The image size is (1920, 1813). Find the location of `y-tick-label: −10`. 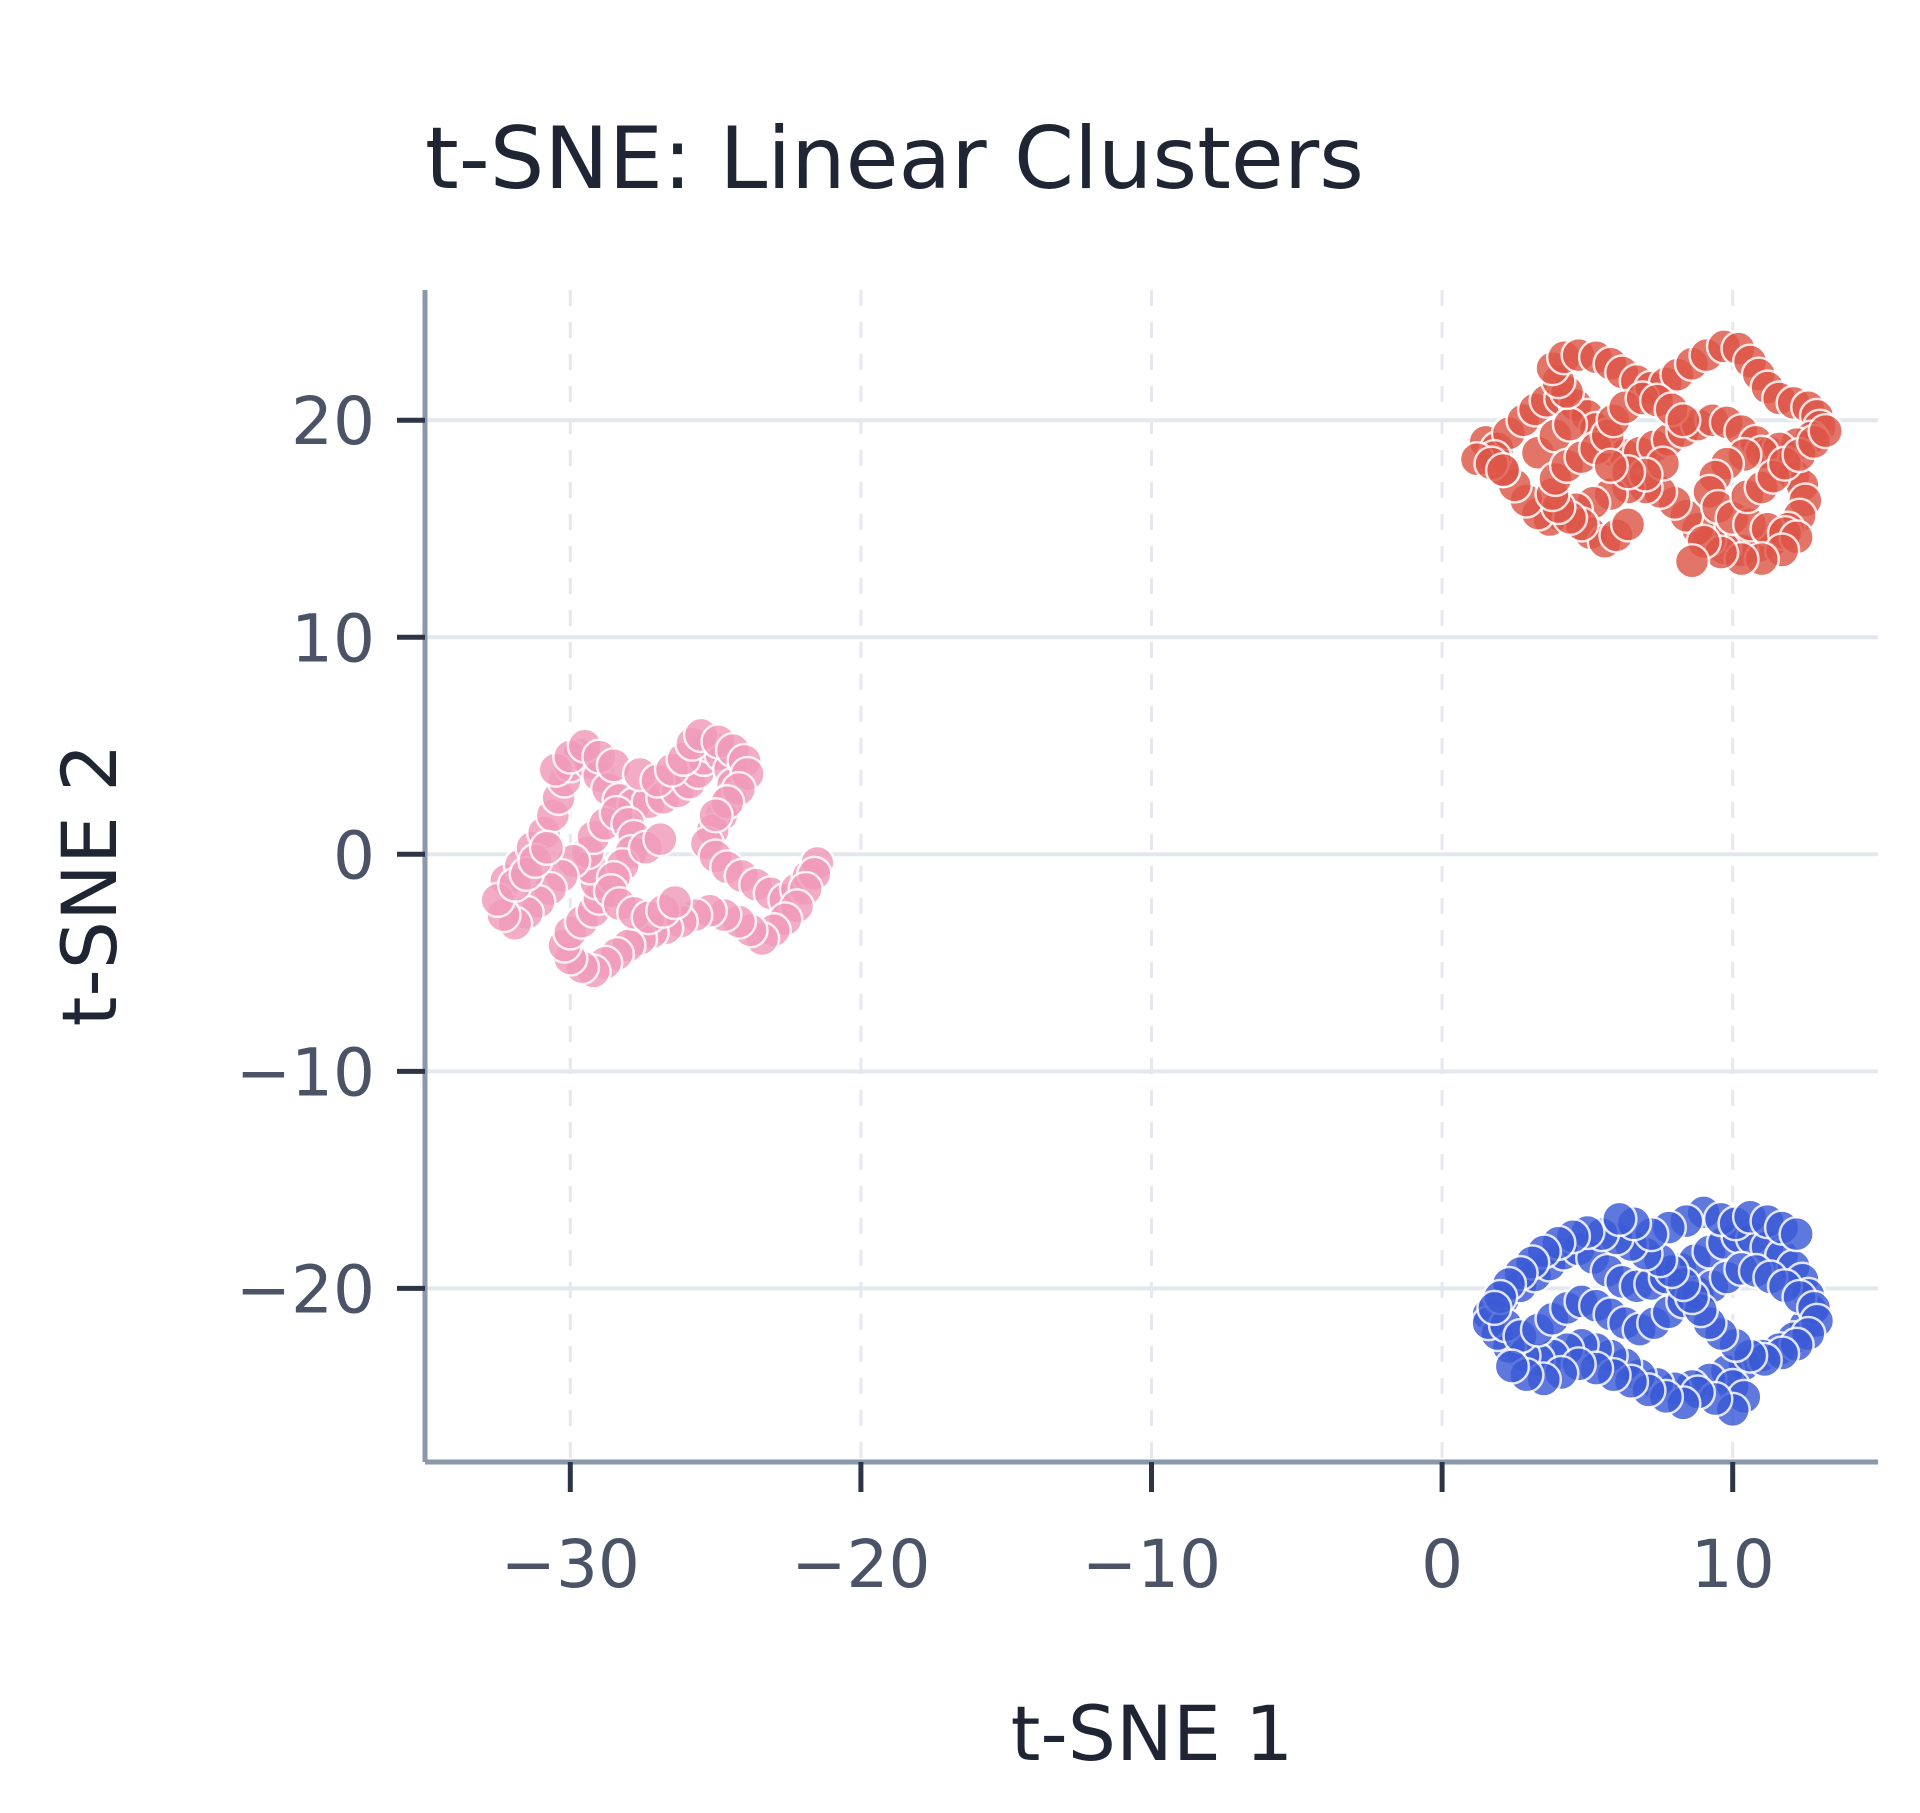

y-tick-label: −10 is located at coordinates (305, 1072).